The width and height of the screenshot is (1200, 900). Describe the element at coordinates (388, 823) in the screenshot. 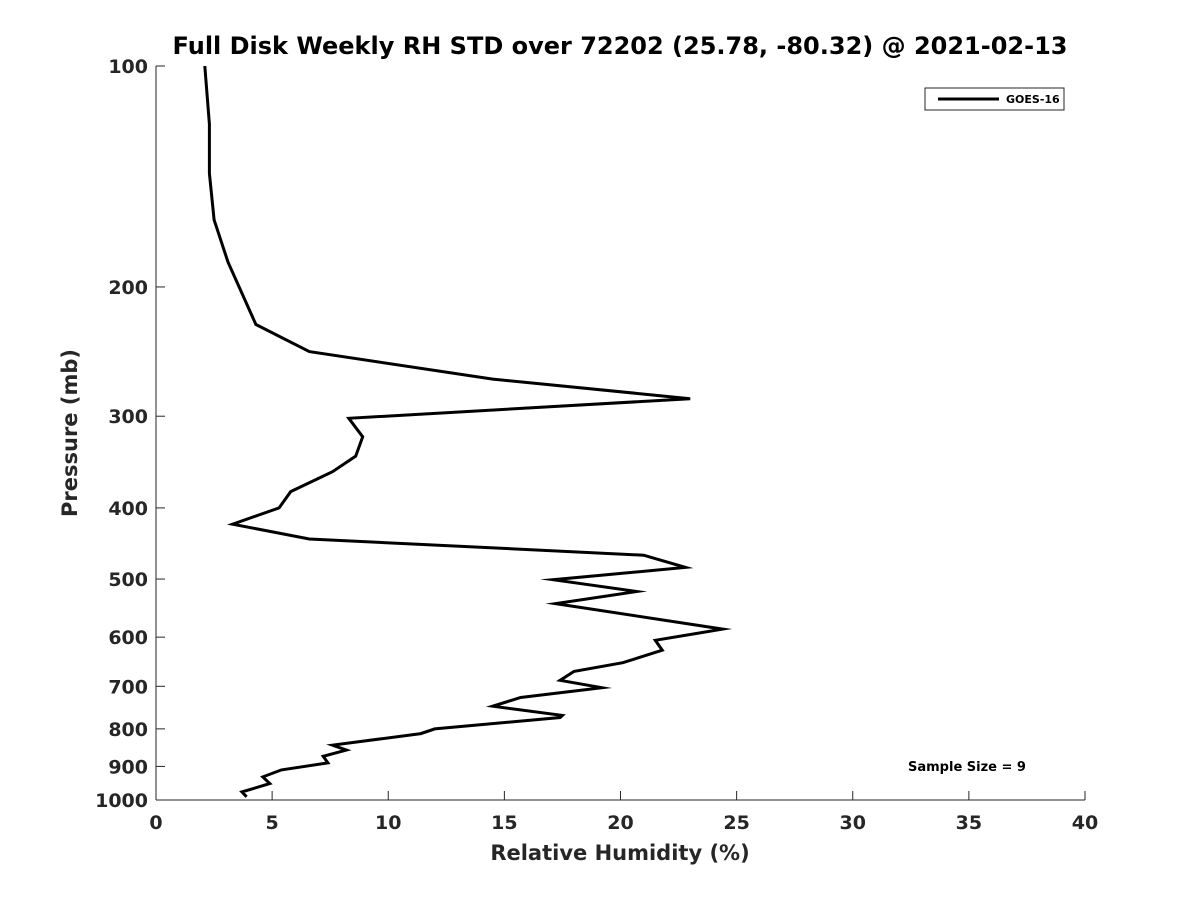

I see `x-tick-label: 10` at that location.